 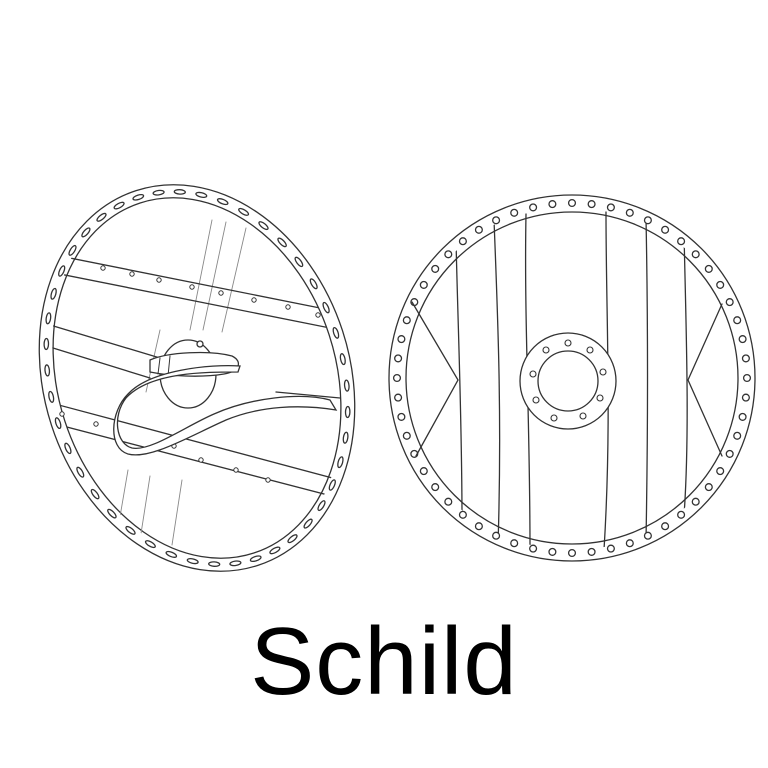 What do you see at coordinates (705, 380) in the screenshot?
I see `shield-front-right-triangle` at bounding box center [705, 380].